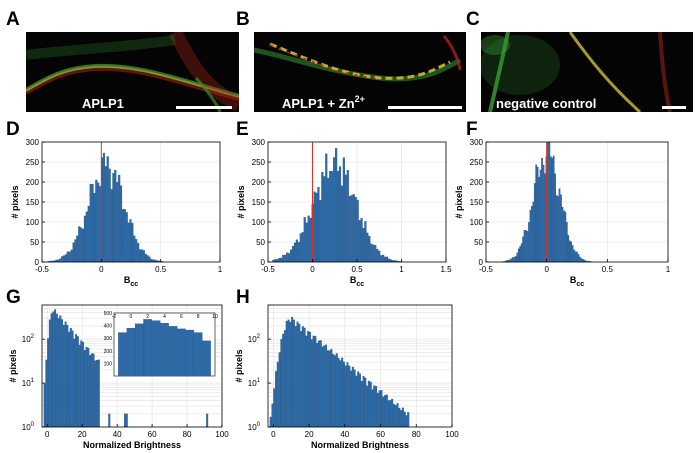 The image size is (700, 453). Describe the element at coordinates (587, 72) in the screenshot. I see `micrograph-c: negative control` at that location.